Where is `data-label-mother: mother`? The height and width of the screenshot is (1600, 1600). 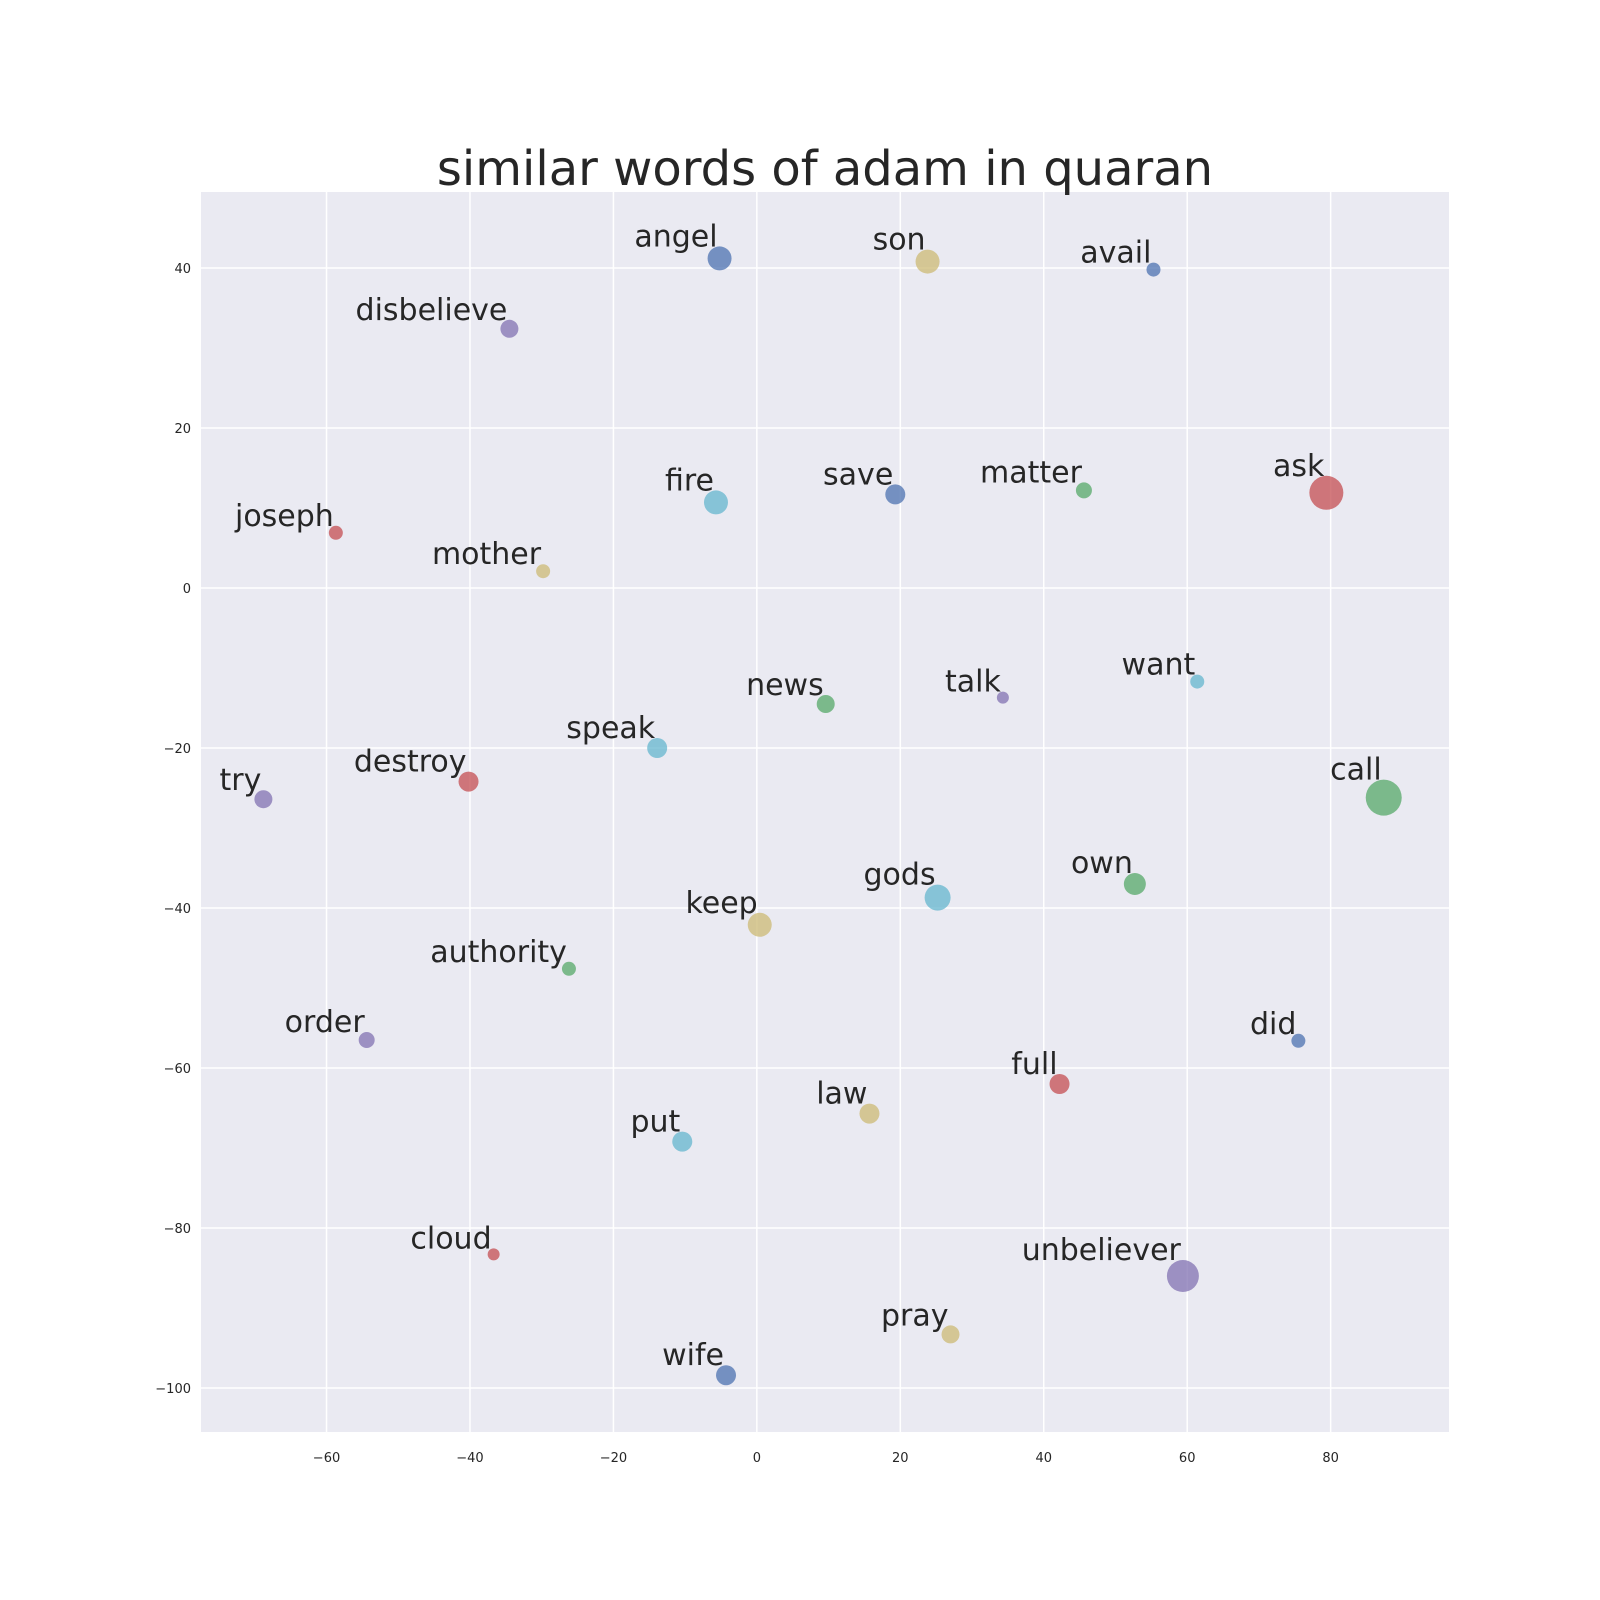
data-label-mother: mother is located at coordinates (487, 554).